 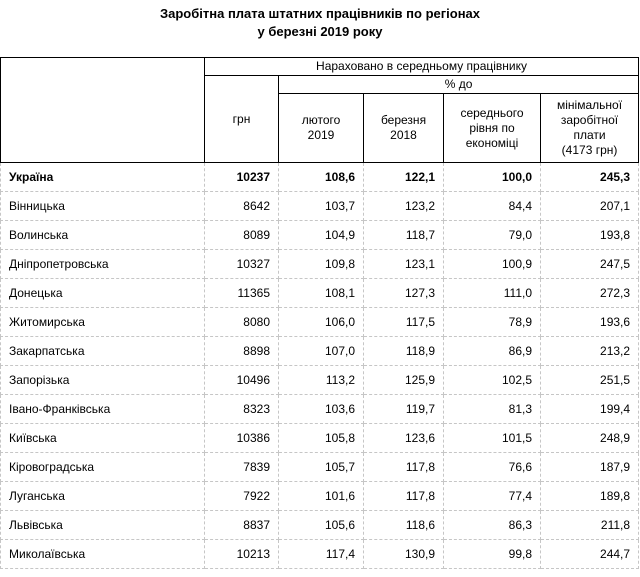 I want to click on region-name-cell: Львівська, so click(x=102, y=525).